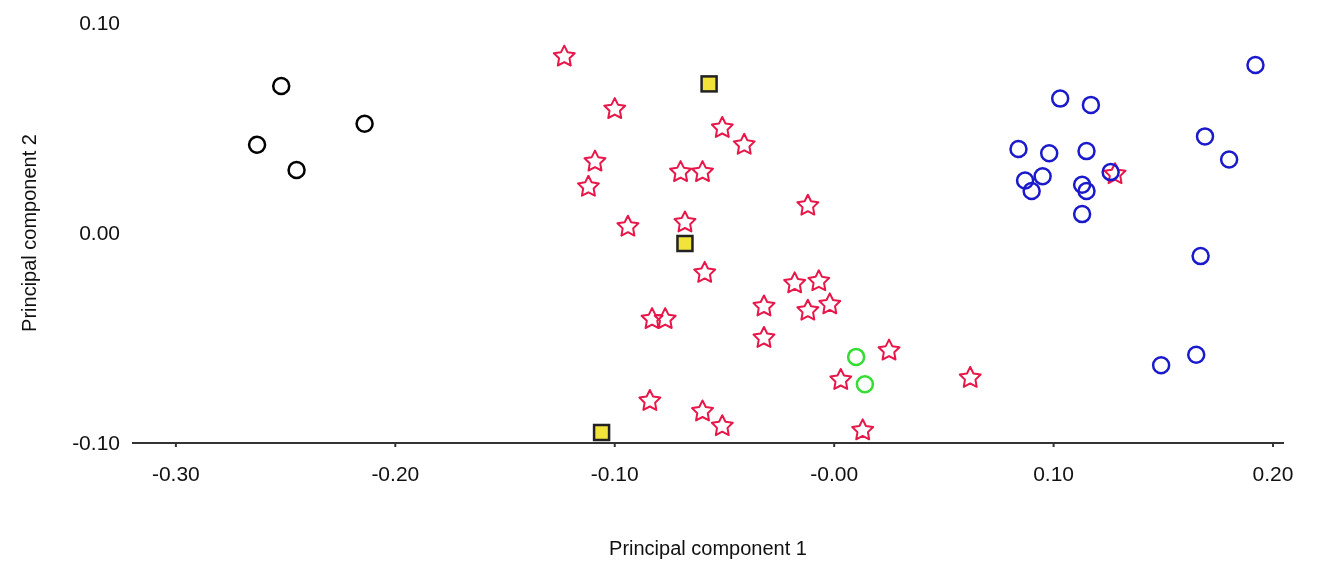 Image resolution: width=1325 pixels, height=573 pixels. Describe the element at coordinates (29, 233) in the screenshot. I see `y-axis-title: Principal component 2` at that location.